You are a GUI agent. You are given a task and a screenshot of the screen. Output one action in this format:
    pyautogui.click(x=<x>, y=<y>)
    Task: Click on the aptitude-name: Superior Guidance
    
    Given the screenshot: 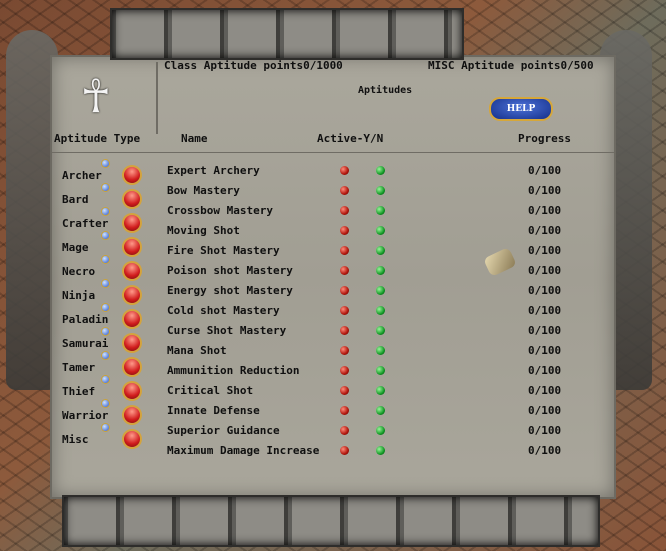 What is the action you would take?
    pyautogui.click(x=223, y=430)
    